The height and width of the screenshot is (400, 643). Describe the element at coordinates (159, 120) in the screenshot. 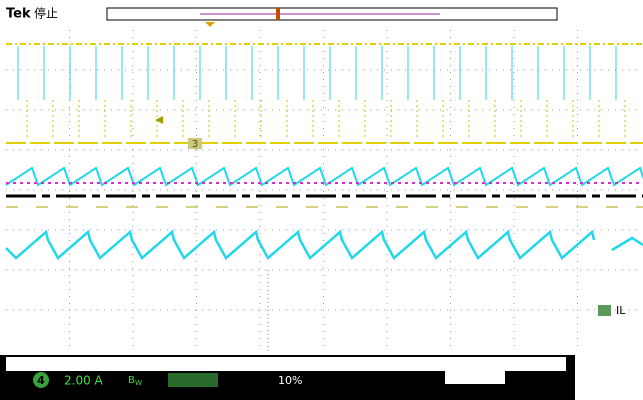

I see `trigger-level` at that location.